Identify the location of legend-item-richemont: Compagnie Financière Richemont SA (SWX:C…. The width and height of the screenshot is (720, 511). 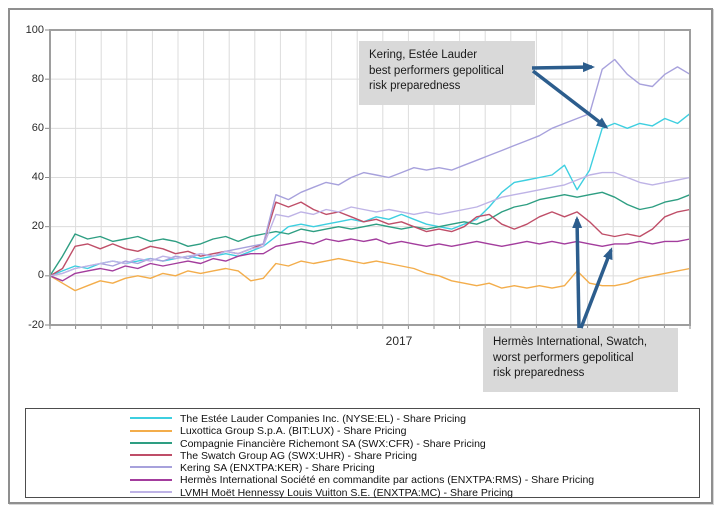
(414, 444).